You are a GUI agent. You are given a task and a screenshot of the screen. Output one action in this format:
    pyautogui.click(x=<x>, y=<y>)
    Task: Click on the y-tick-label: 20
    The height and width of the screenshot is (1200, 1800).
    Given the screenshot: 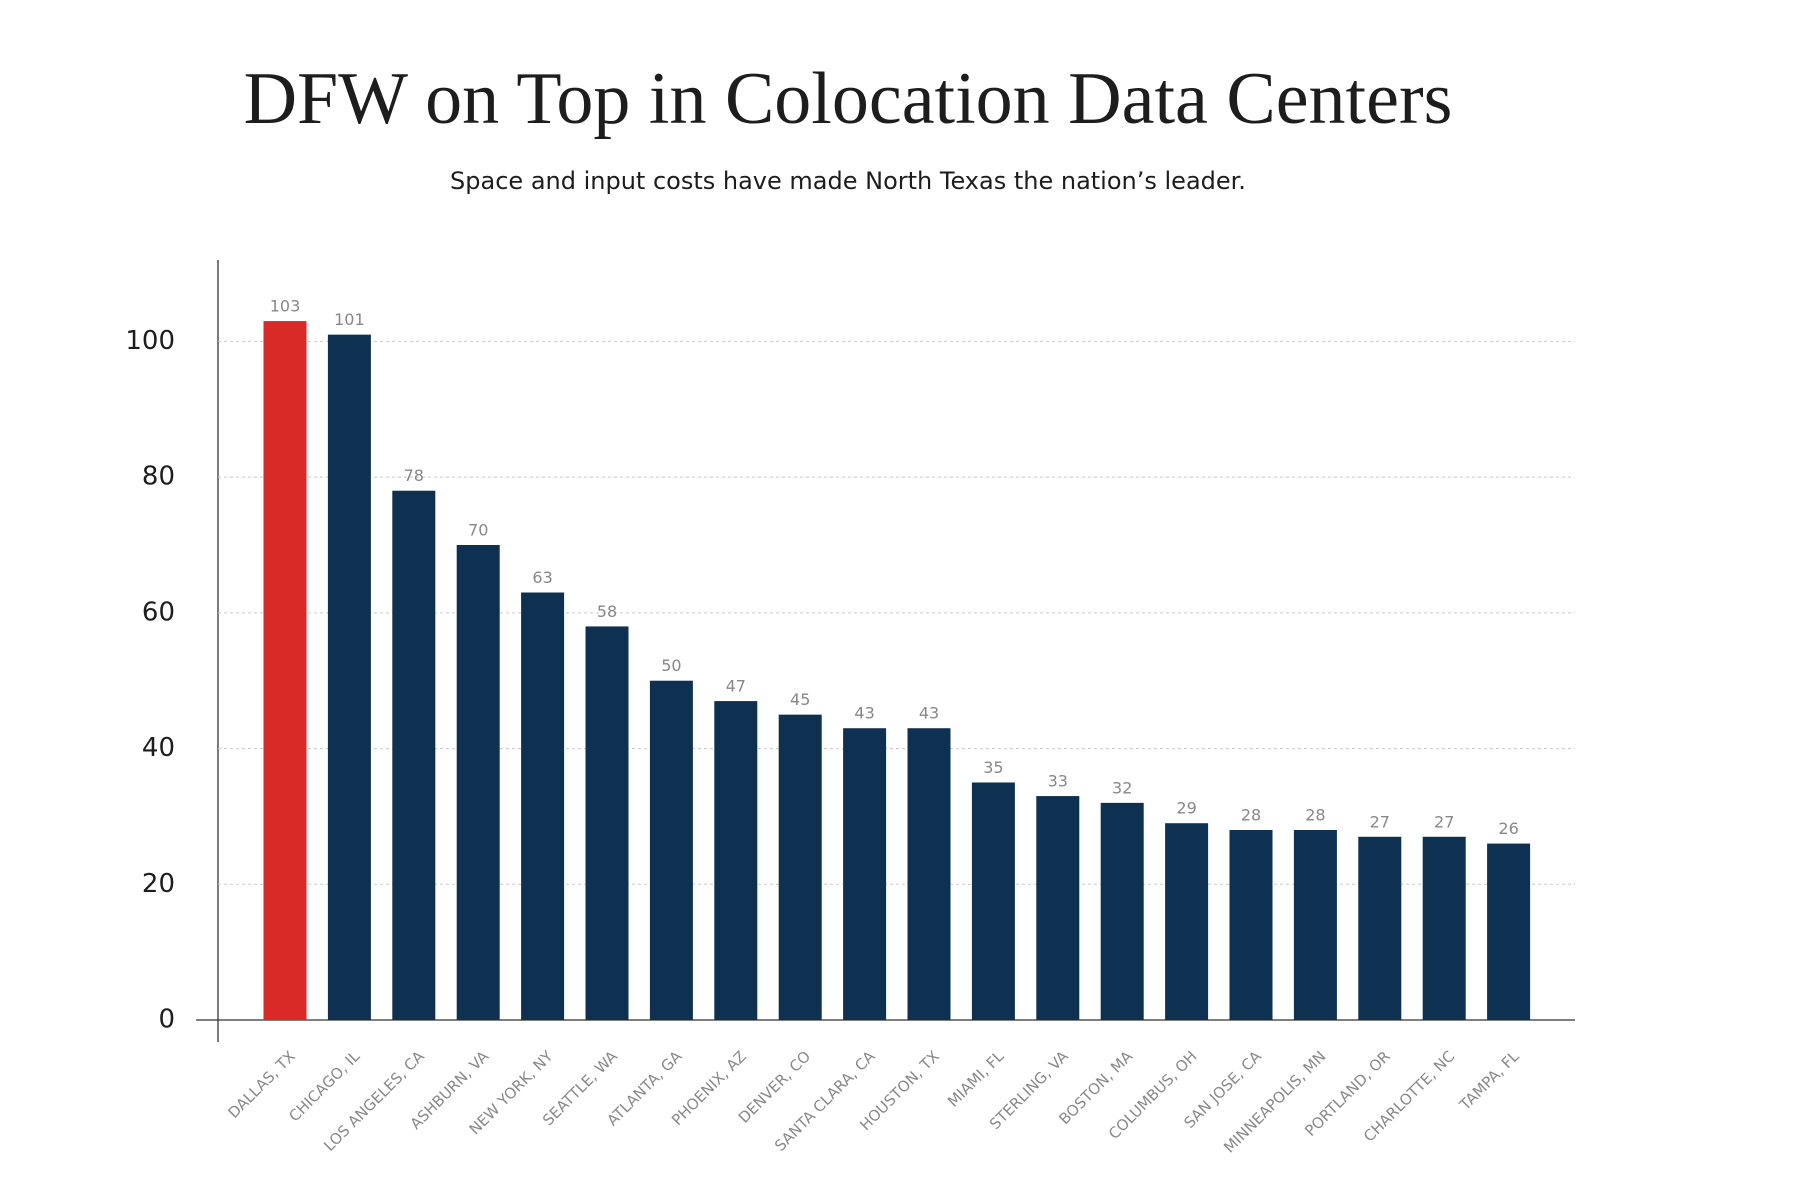 What is the action you would take?
    pyautogui.click(x=158, y=884)
    